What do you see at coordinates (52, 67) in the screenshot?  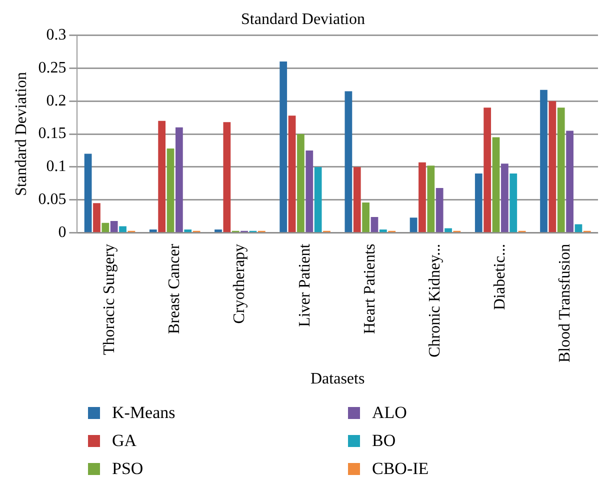 I see `y-tick-label: 0.25` at bounding box center [52, 67].